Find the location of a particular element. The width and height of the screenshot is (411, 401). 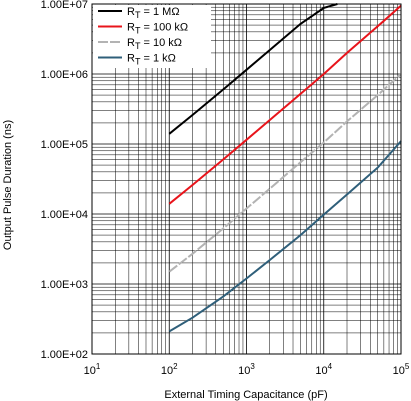

x-axis-ticks: 10¹ 10² 10³ 10⁴ 10⁵ is located at coordinates (247, 369).